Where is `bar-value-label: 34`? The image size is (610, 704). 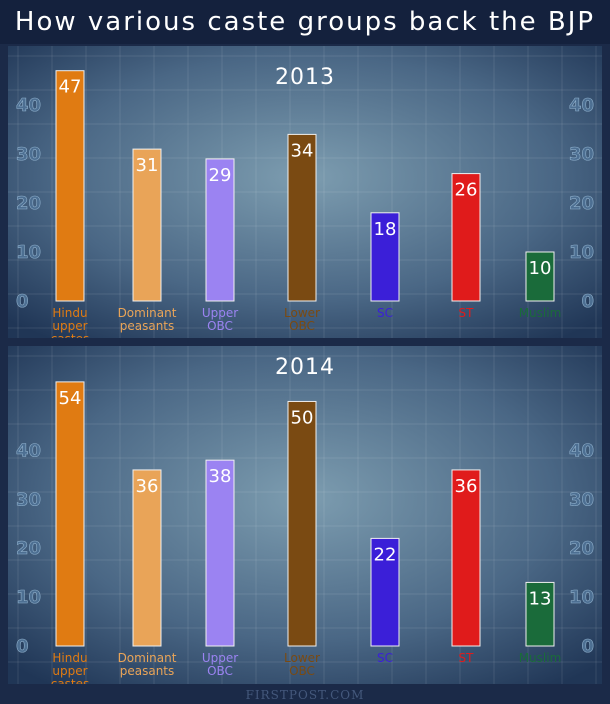 bar-value-label: 34 is located at coordinates (302, 150).